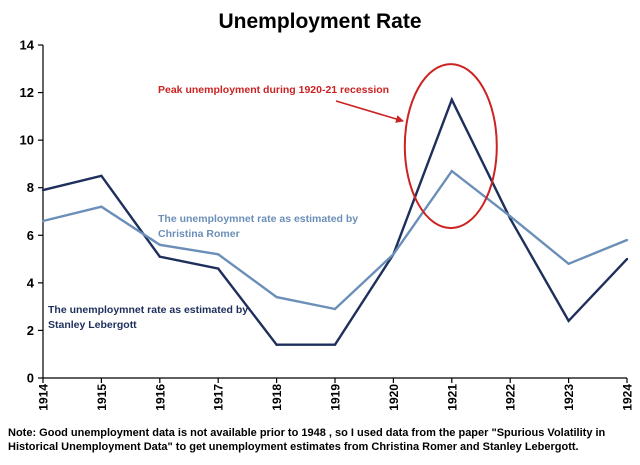 This screenshot has height=465, width=640. Describe the element at coordinates (336, 397) in the screenshot. I see `x-tick-label: 1919` at that location.